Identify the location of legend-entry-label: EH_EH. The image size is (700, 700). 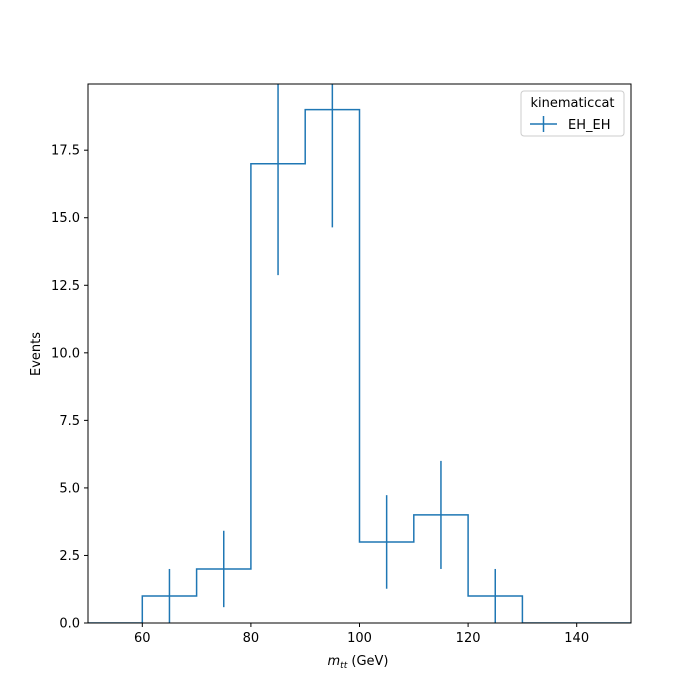
(589, 125).